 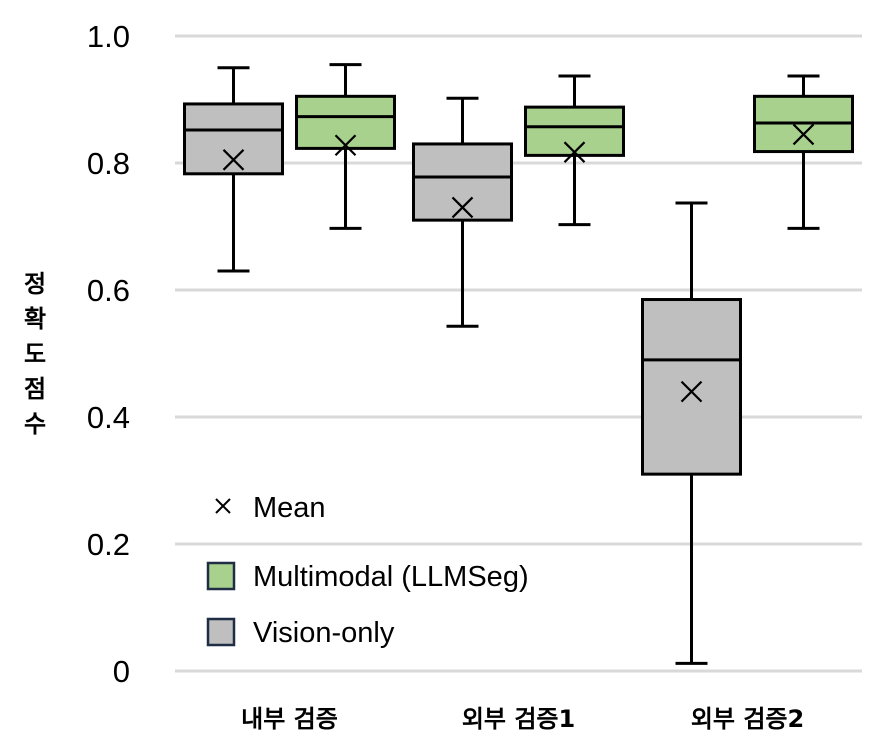 What do you see at coordinates (35, 389) in the screenshot?
I see `y-axis-label-char: 점` at bounding box center [35, 389].